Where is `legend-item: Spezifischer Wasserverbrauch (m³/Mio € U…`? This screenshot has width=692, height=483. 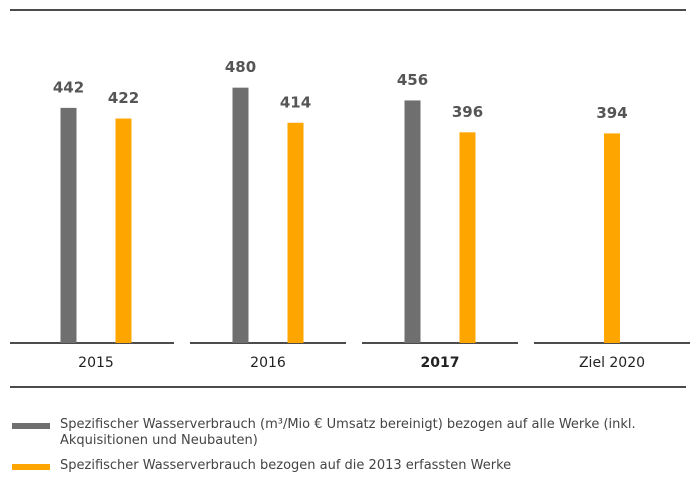 legend-item: Spezifischer Wasserverbrauch (m³/Mio € U… is located at coordinates (347, 433).